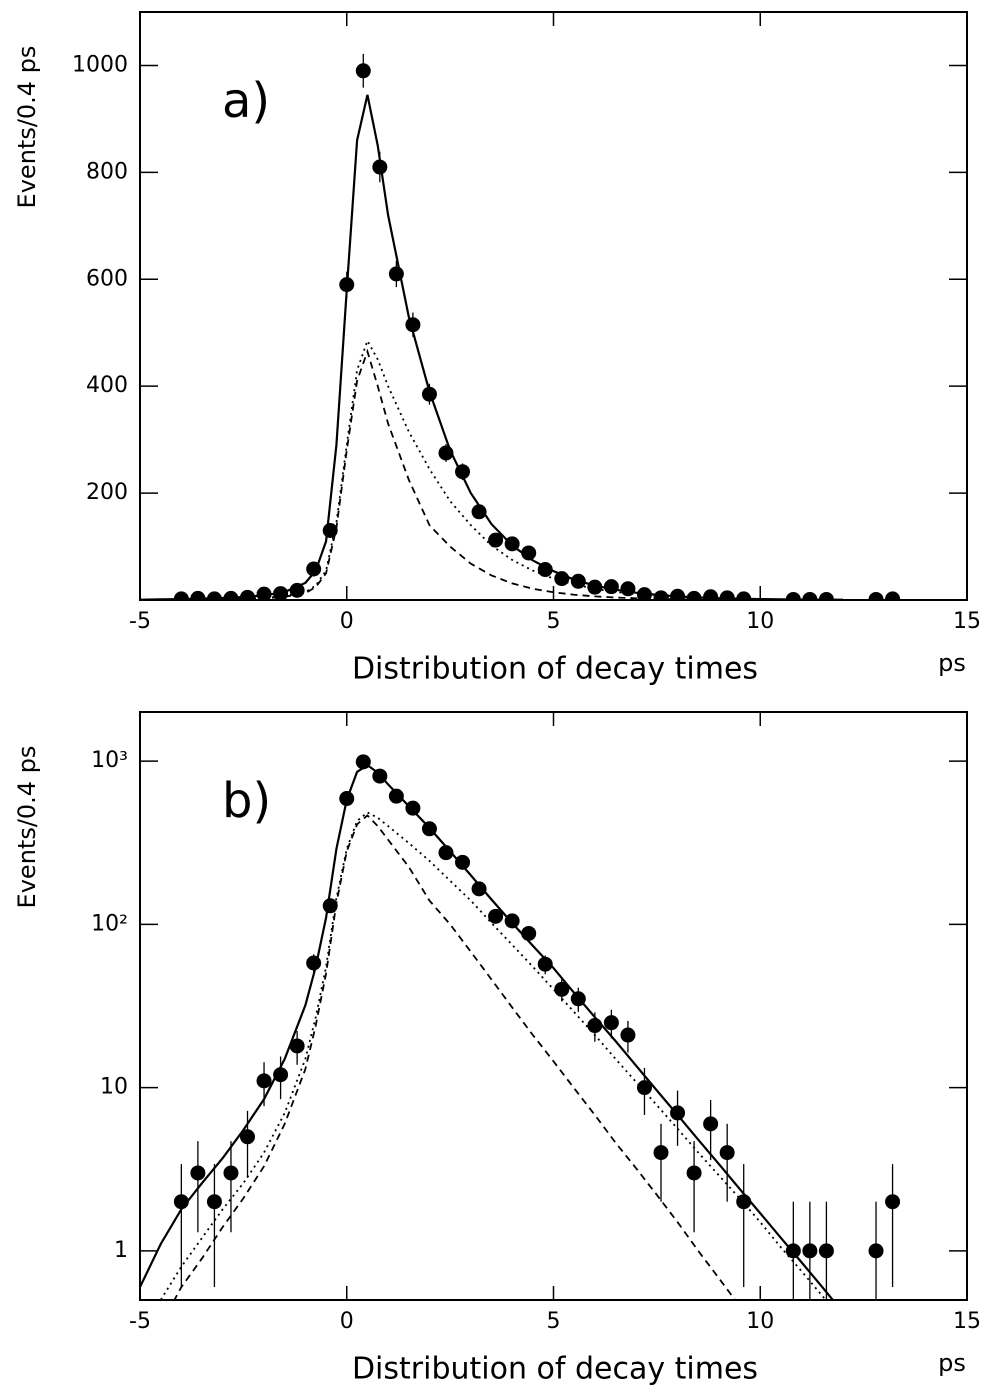 Image resolution: width=991 pixels, height=1392 pixels. Describe the element at coordinates (114, 1087) in the screenshot. I see `y-tick-label: 10` at that location.